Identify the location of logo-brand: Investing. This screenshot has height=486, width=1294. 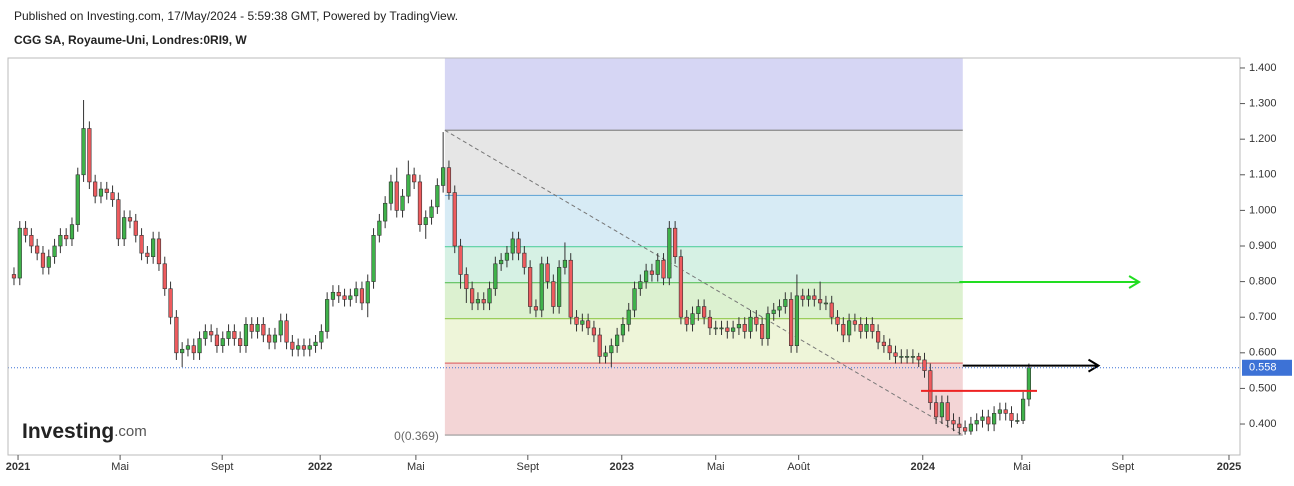
(68, 431).